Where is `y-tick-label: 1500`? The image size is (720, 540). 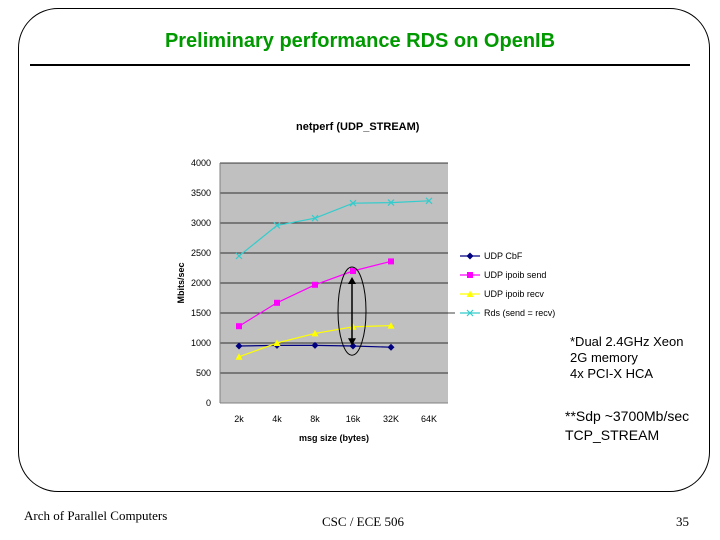
y-tick-label: 1500 is located at coordinates (201, 313).